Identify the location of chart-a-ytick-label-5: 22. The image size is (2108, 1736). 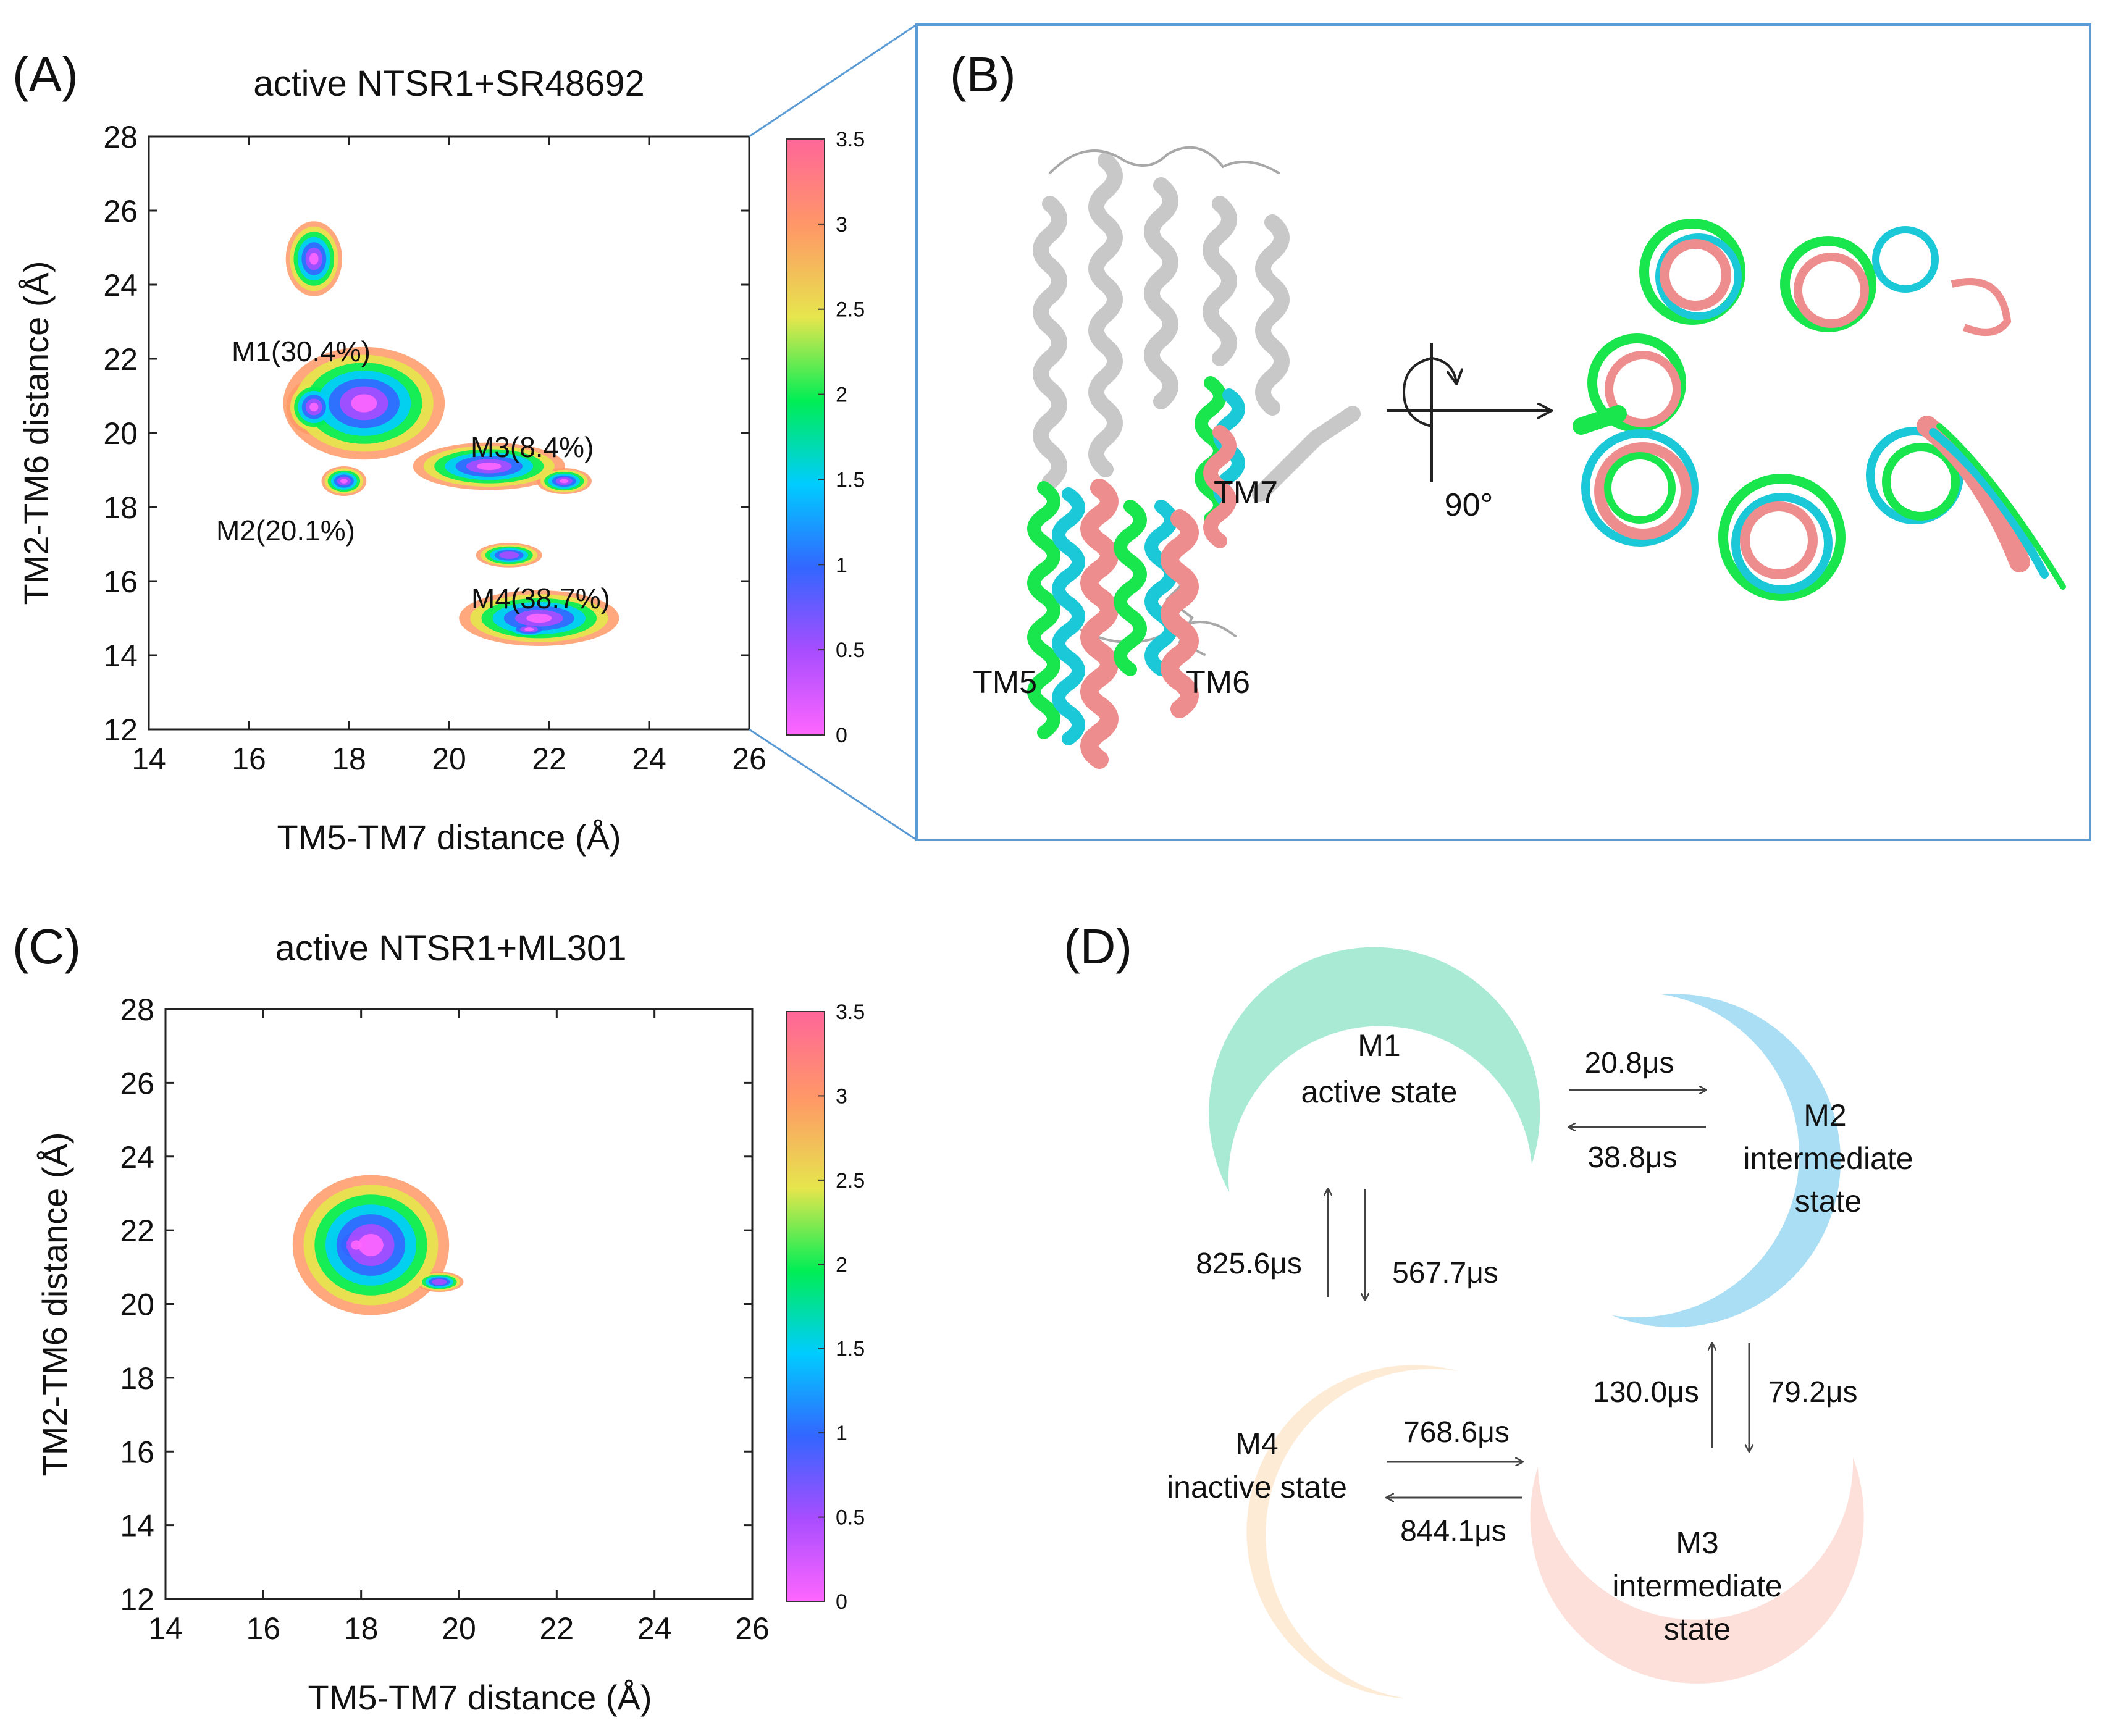
(120, 359).